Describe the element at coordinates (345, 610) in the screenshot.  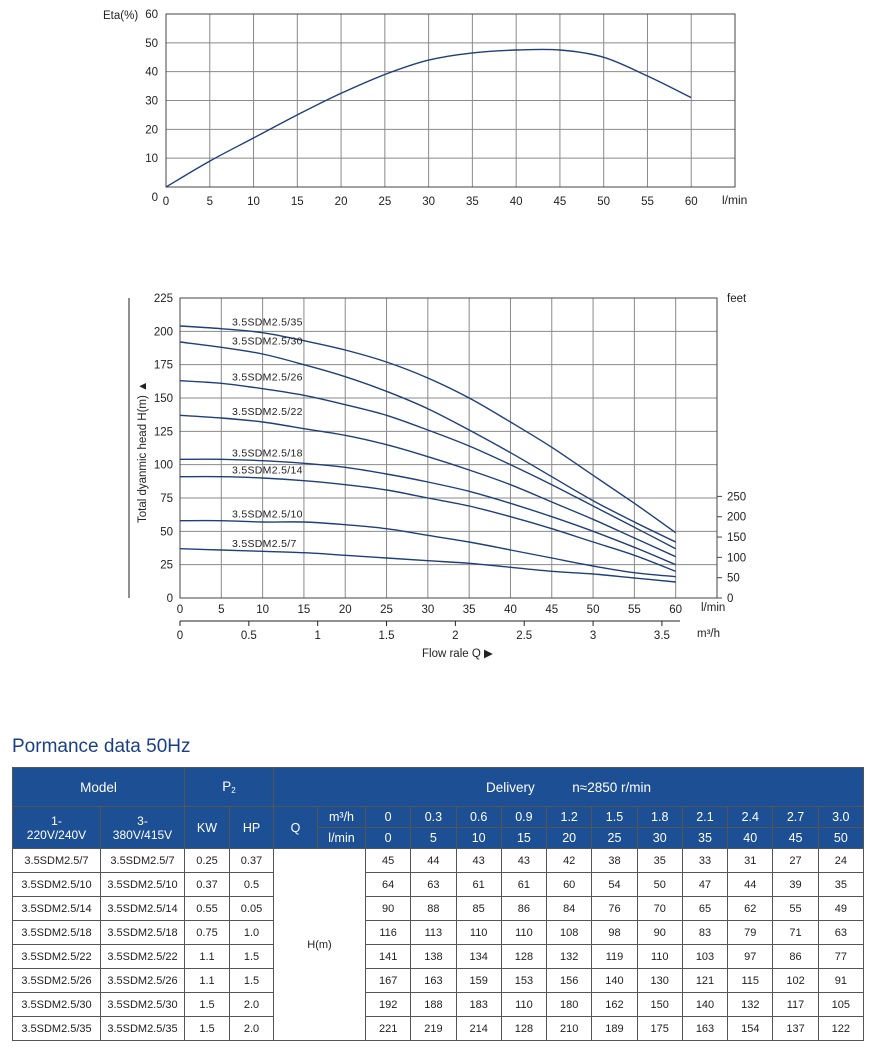
I see `head-x-tick-label: 20` at that location.